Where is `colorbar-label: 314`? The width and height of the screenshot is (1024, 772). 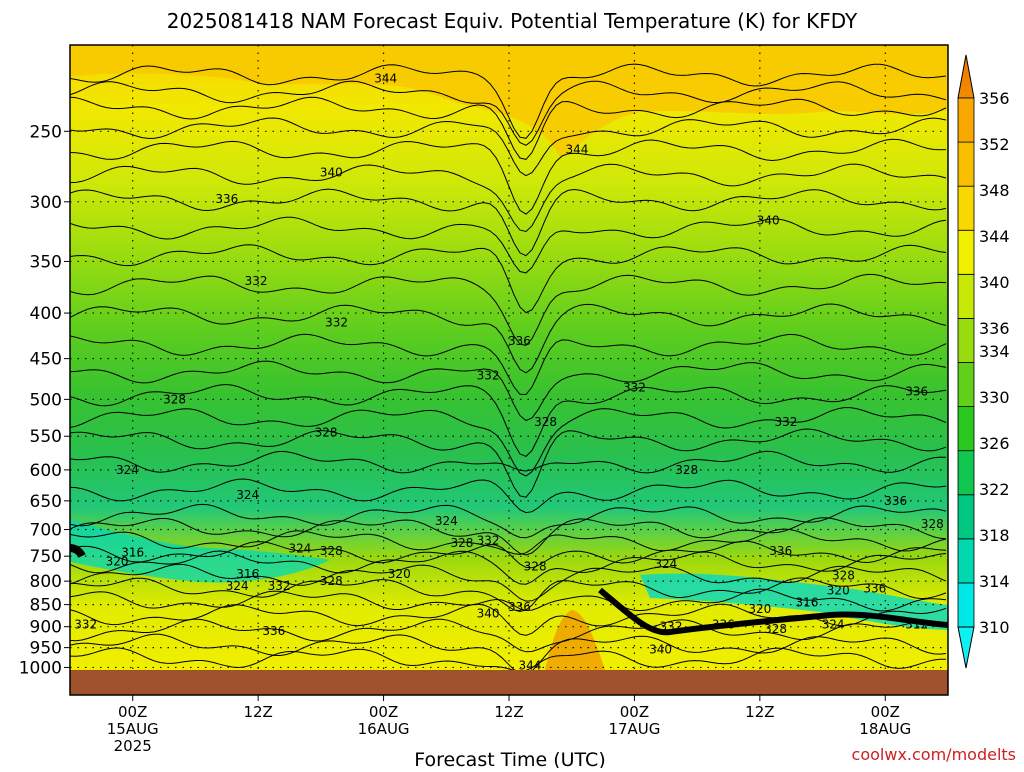 colorbar-label: 314 is located at coordinates (994, 581).